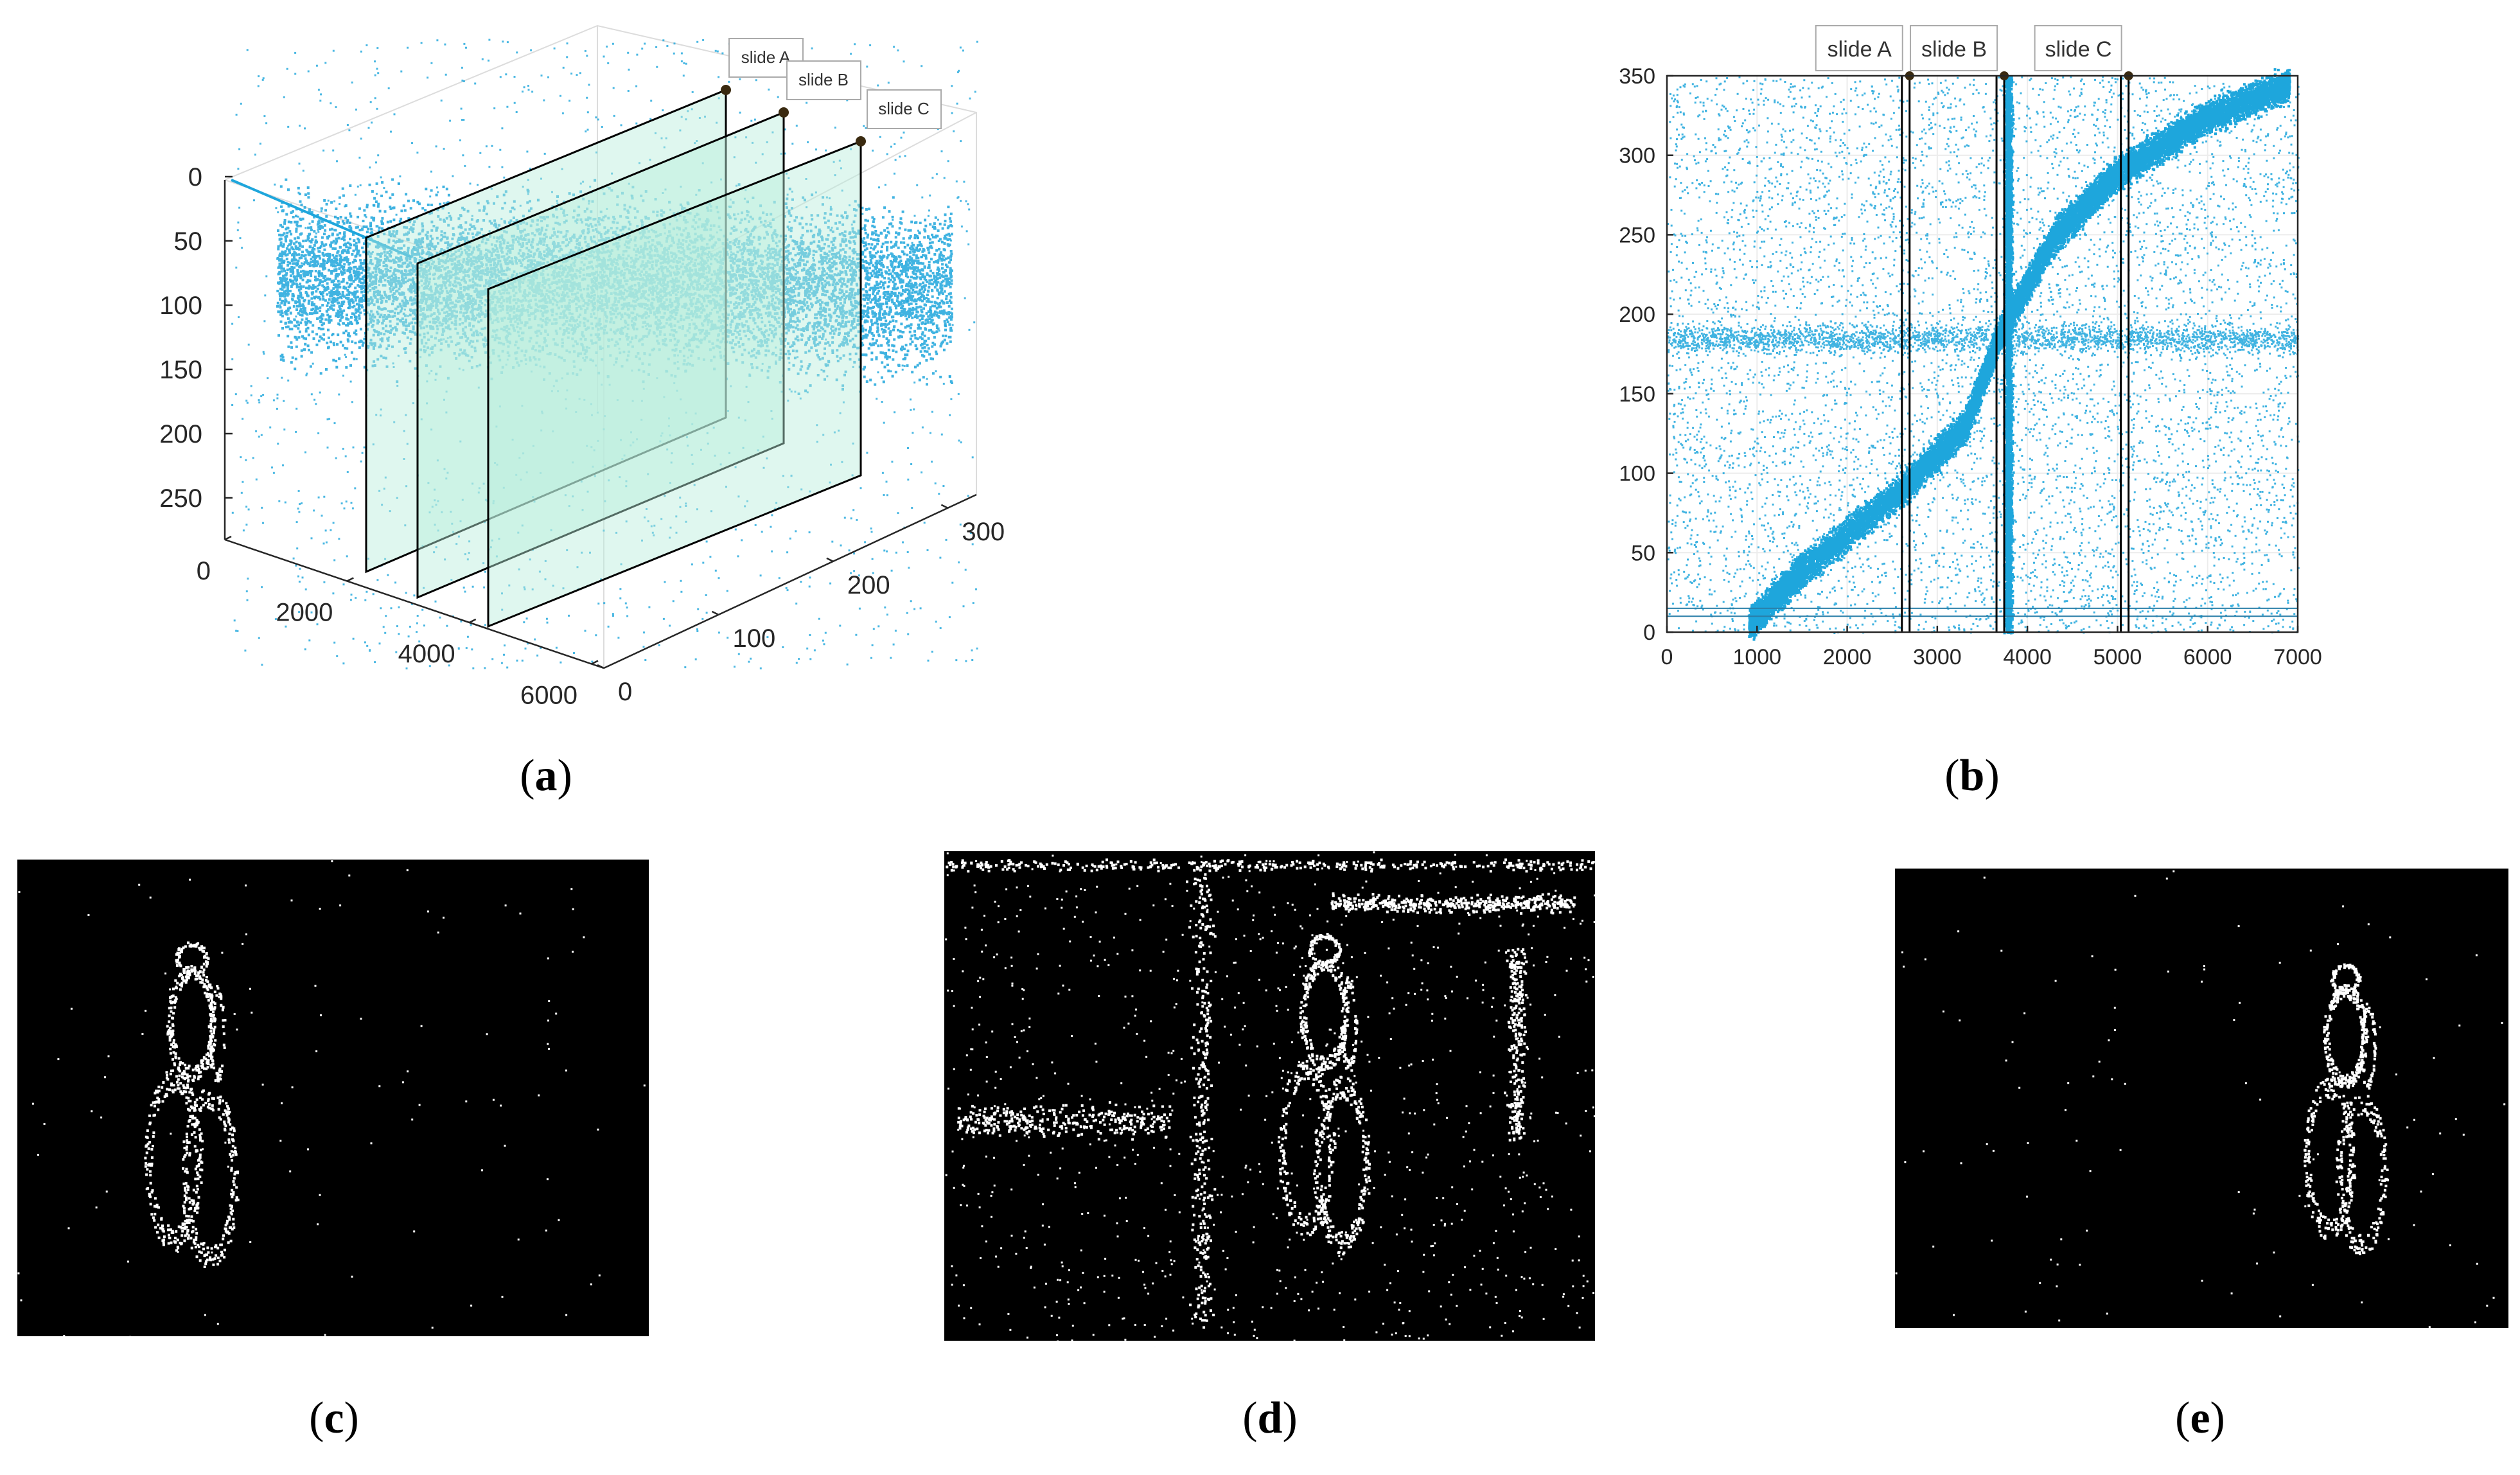 The width and height of the screenshot is (2520, 1475). Describe the element at coordinates (1643, 553) in the screenshot. I see `y-tick-label: 50` at that location.